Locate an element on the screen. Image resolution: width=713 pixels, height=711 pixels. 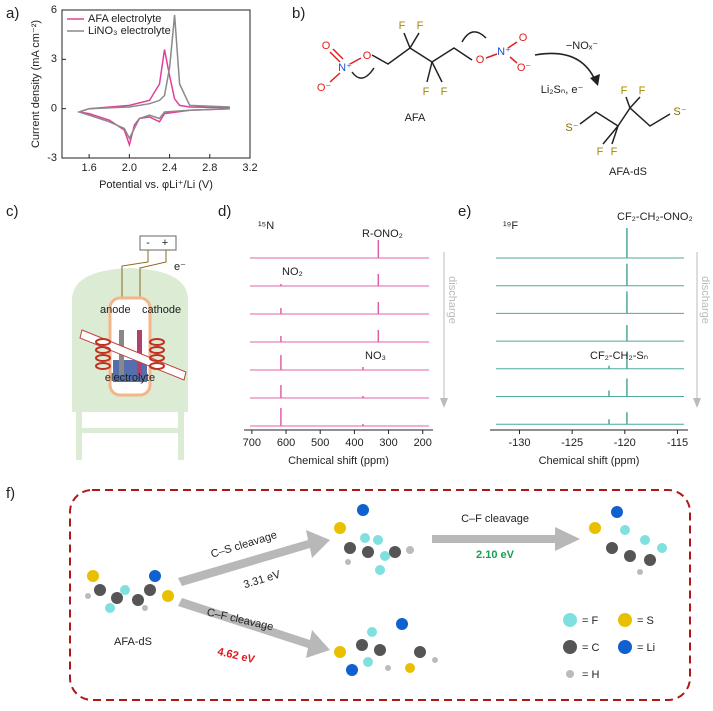
nucleus-label: ¹⁹F is located at coordinates (510, 226).